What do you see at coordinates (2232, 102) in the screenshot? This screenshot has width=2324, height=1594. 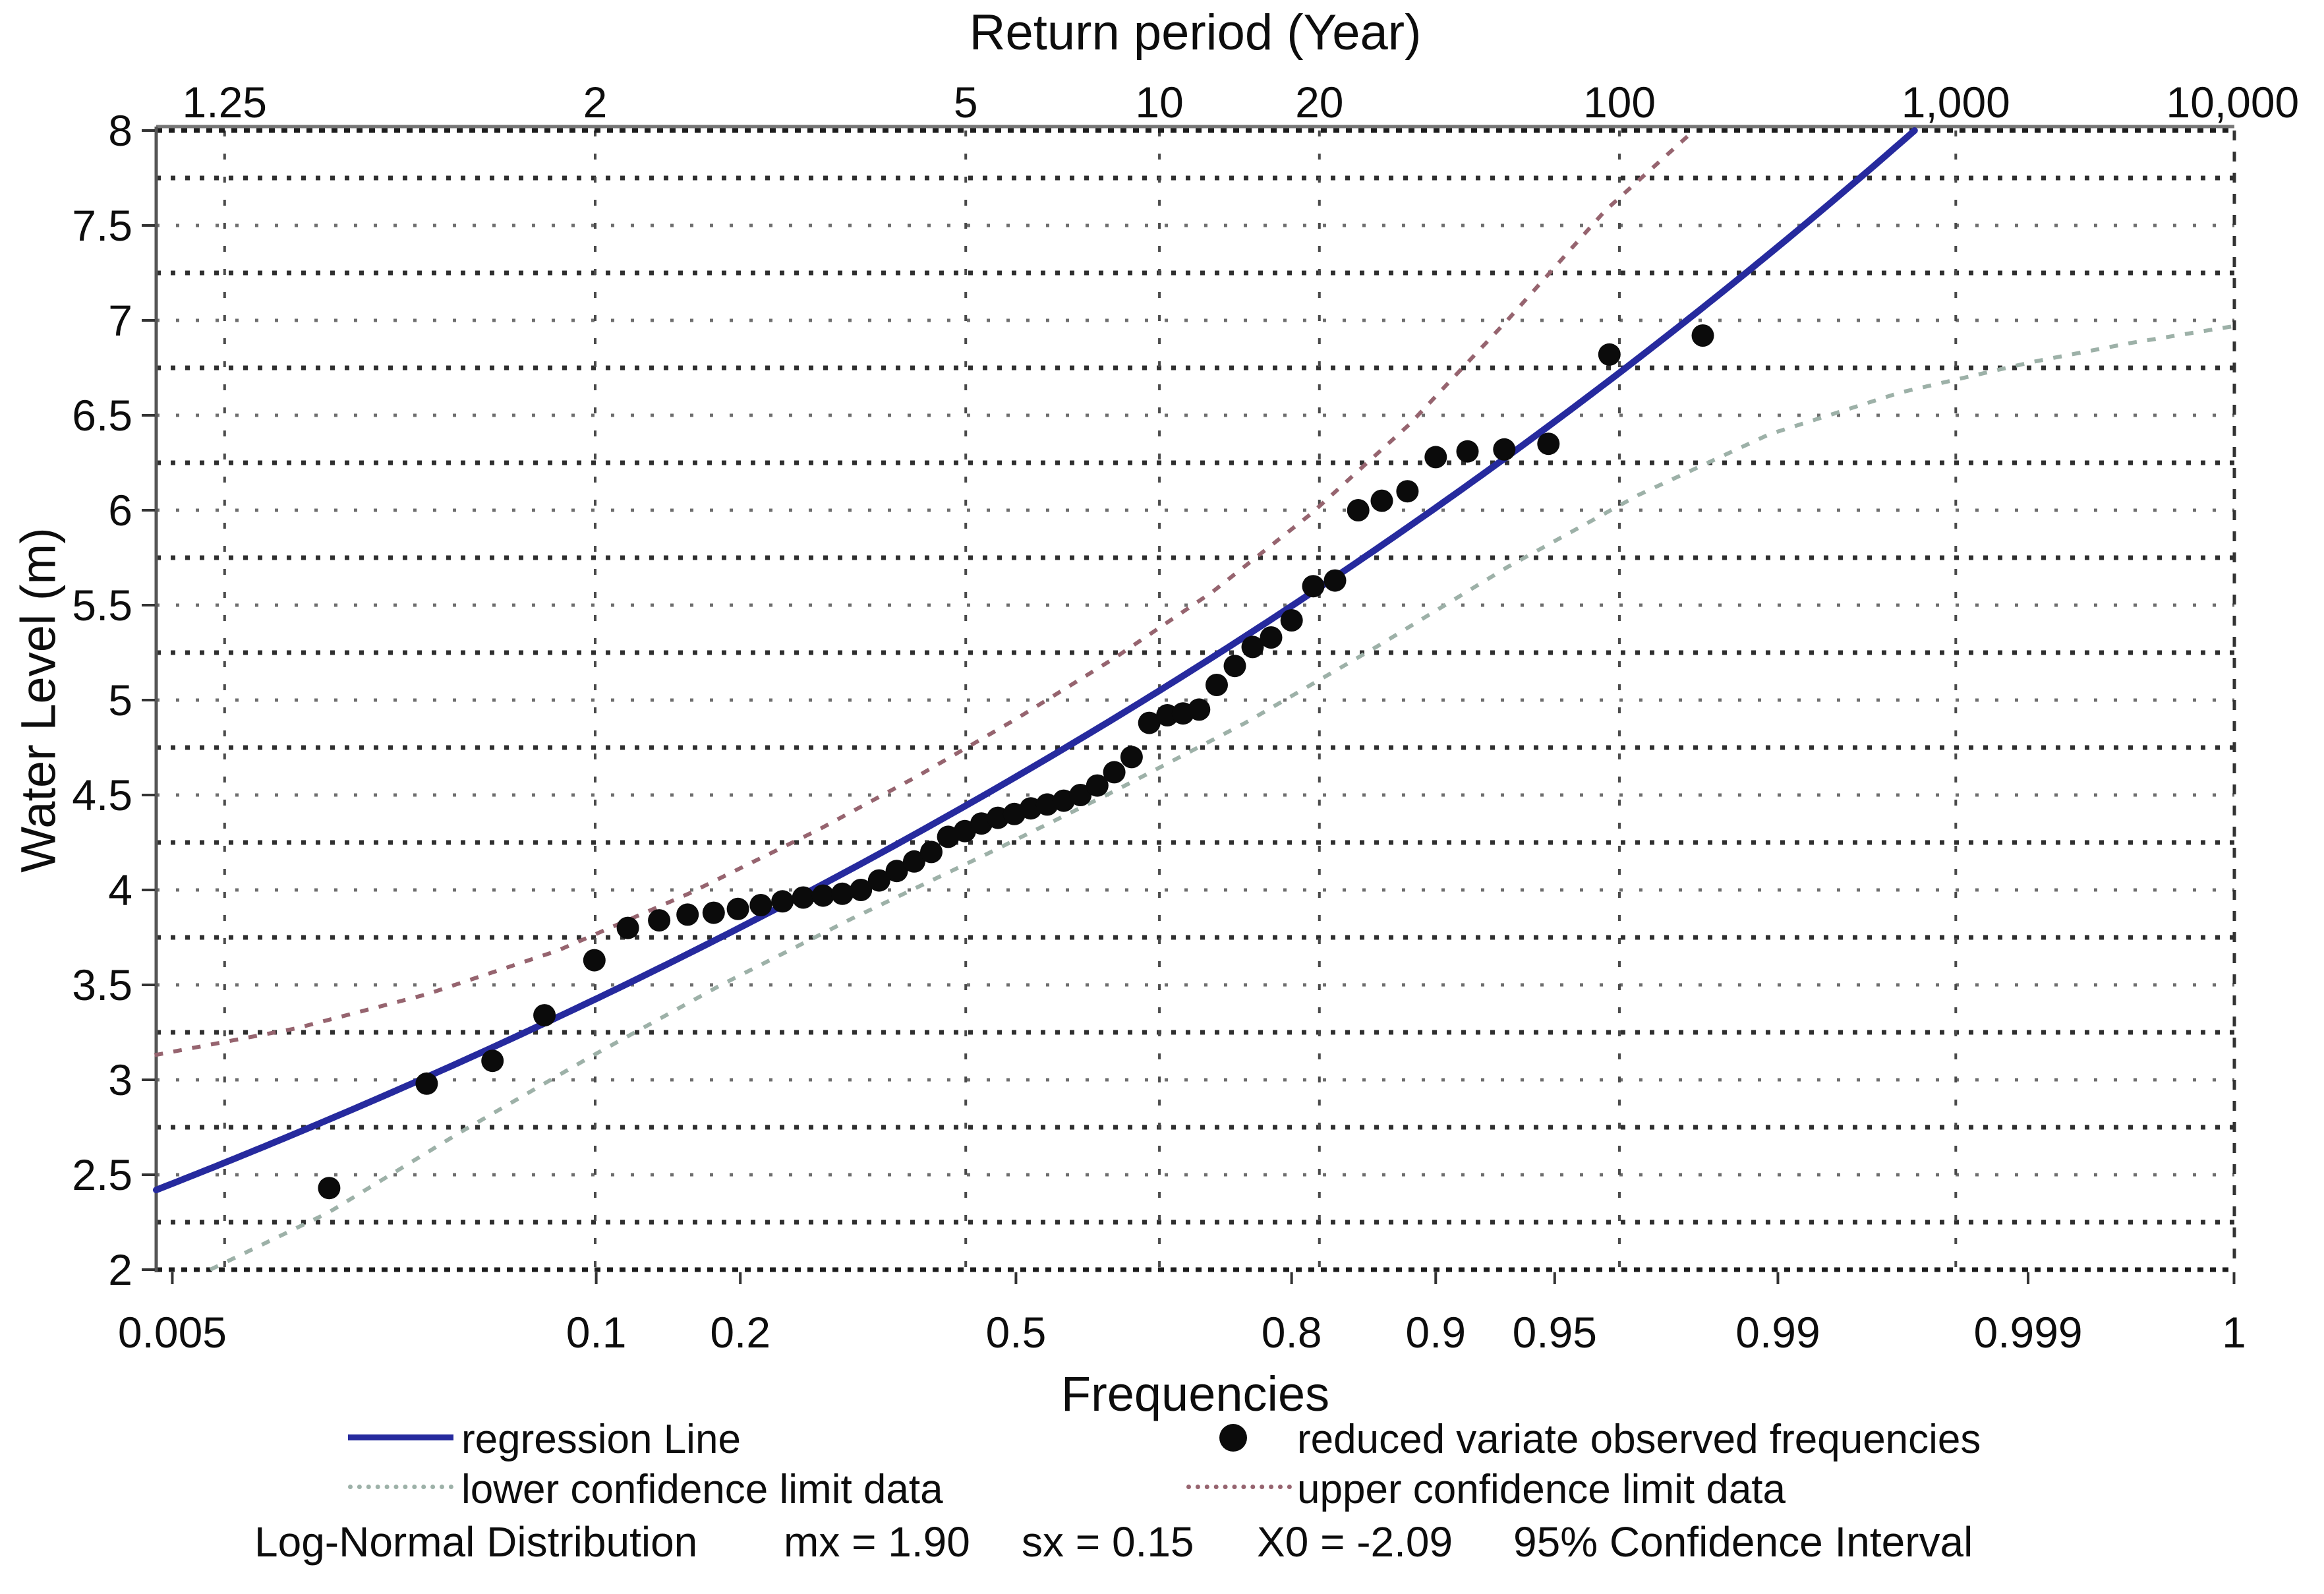 I see `top-tick-label: 10,000` at bounding box center [2232, 102].